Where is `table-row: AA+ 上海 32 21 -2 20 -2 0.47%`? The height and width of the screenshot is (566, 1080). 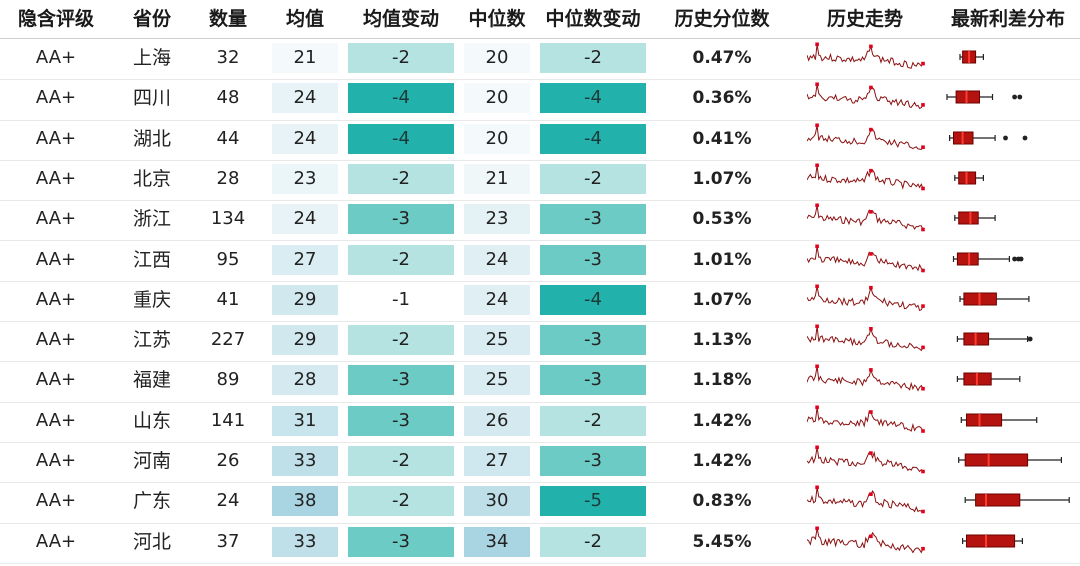 table-row: AA+ 上海 32 21 -2 20 -2 0.47% is located at coordinates (540, 60).